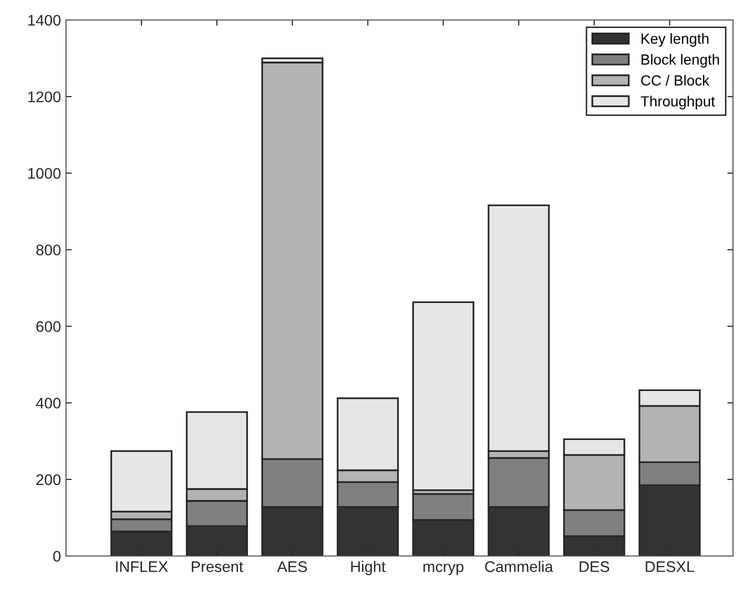  I want to click on x-tick-label: AES, so click(292, 566).